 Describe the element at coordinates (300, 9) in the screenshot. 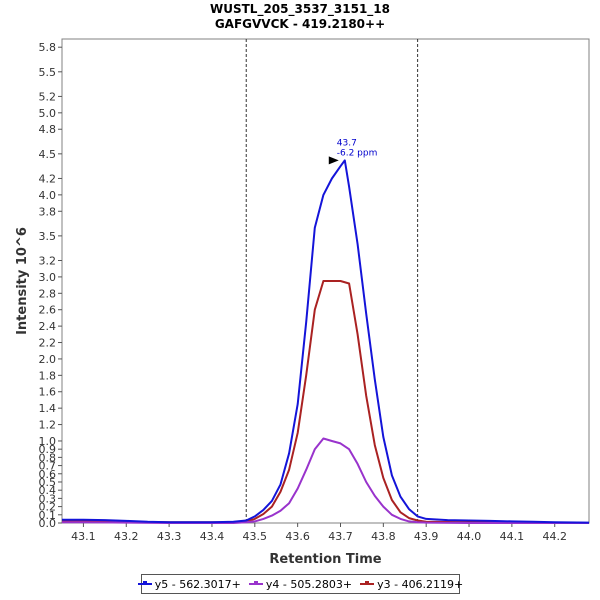

I see `chart-title: WUSTL_205_3537_3151_18` at that location.